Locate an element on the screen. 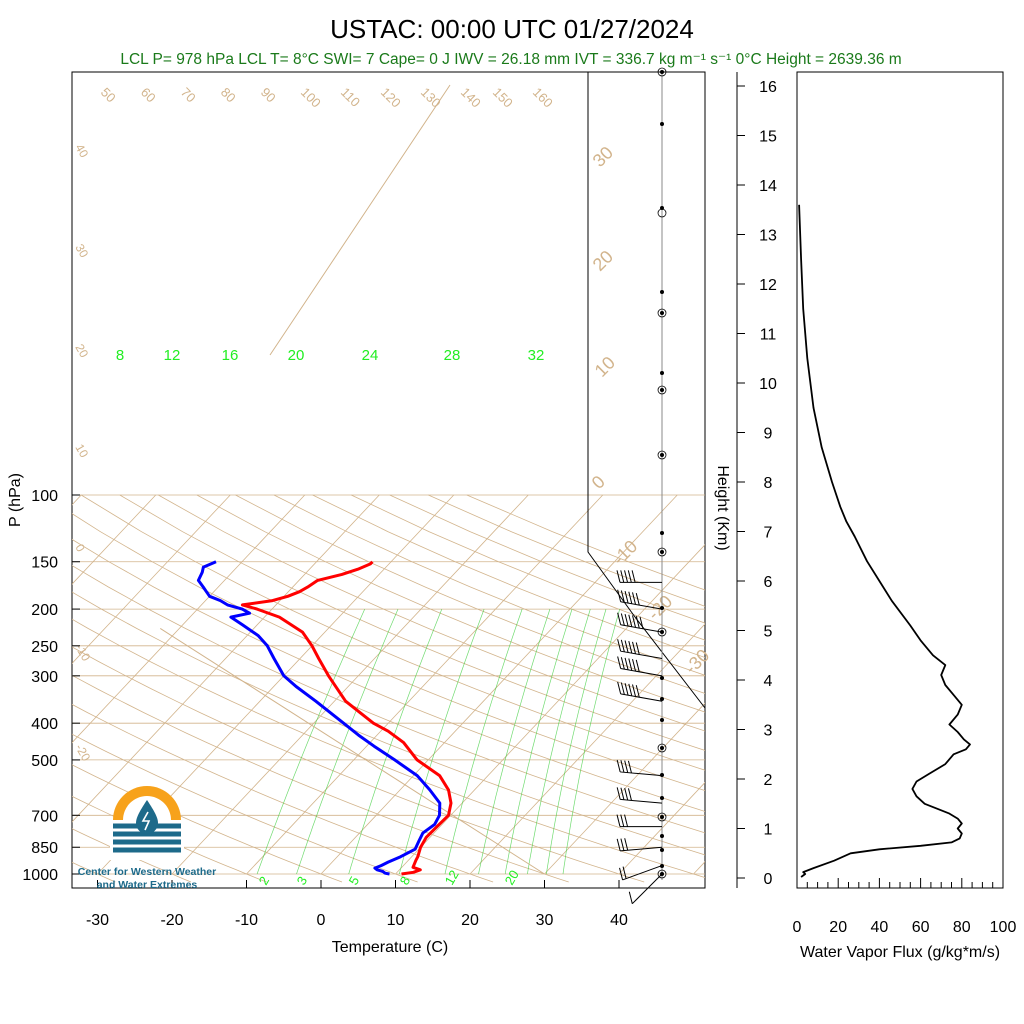  dry-adiabat-label: 130 is located at coordinates (431, 98).